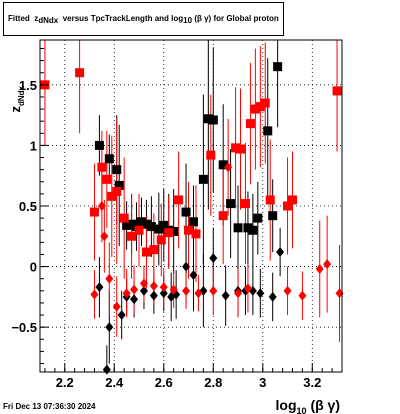 Image resolution: width=400 pixels, height=414 pixels. I want to click on title-var: z, so click(36, 18).